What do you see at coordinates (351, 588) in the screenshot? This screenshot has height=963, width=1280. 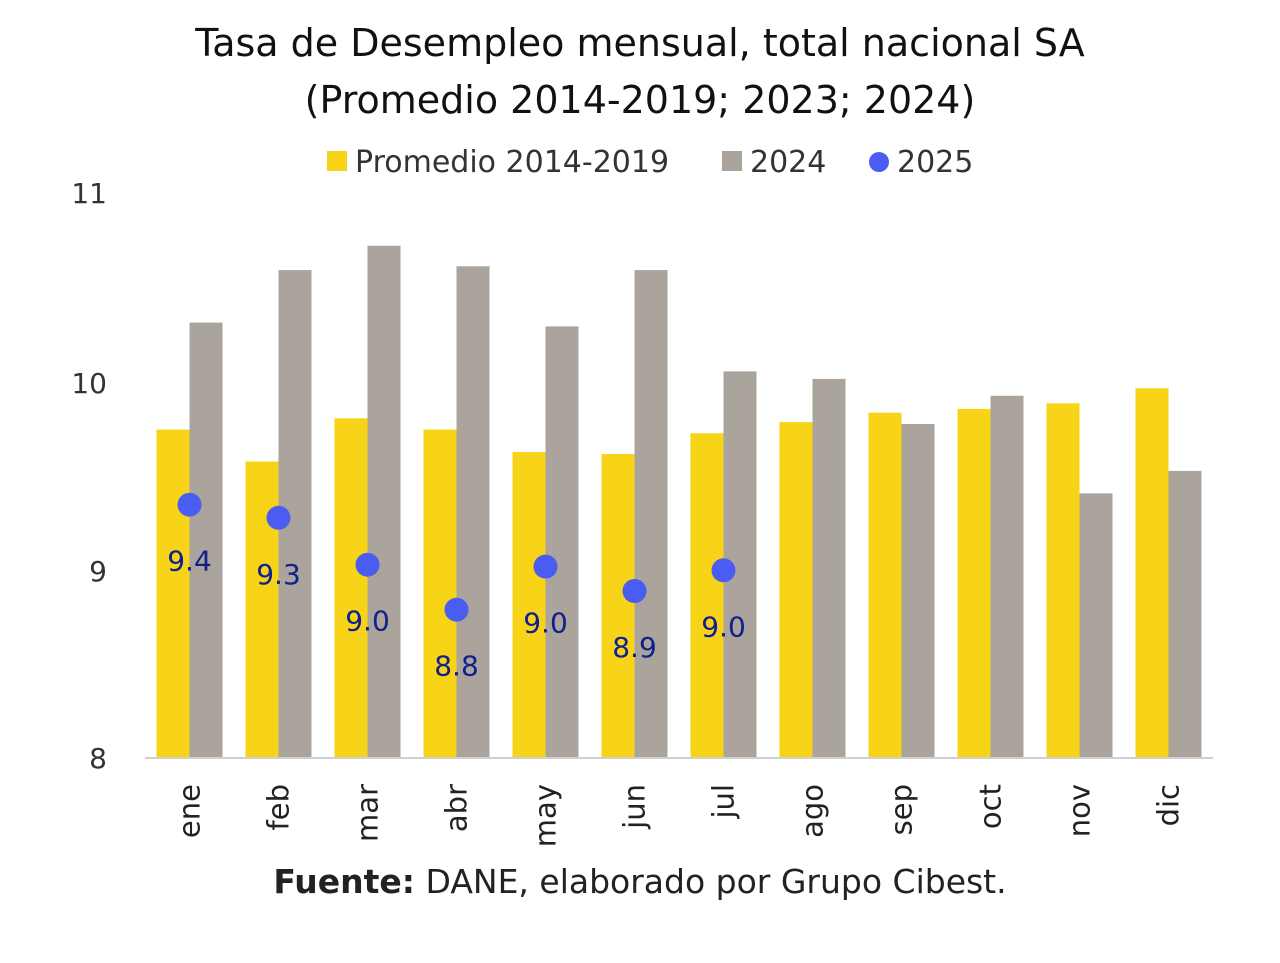 I see `bar-promedio-mar` at bounding box center [351, 588].